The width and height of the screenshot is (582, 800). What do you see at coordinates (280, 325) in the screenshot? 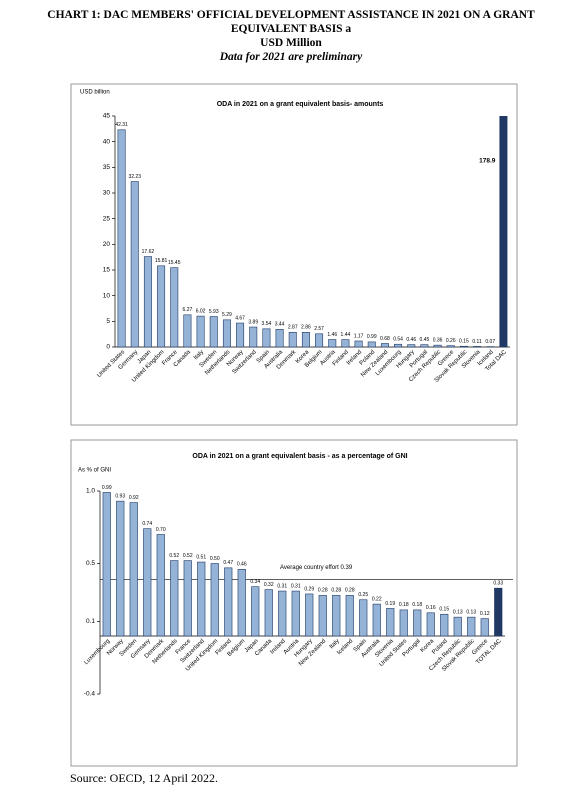
I see `value-label: 3.44` at bounding box center [280, 325].